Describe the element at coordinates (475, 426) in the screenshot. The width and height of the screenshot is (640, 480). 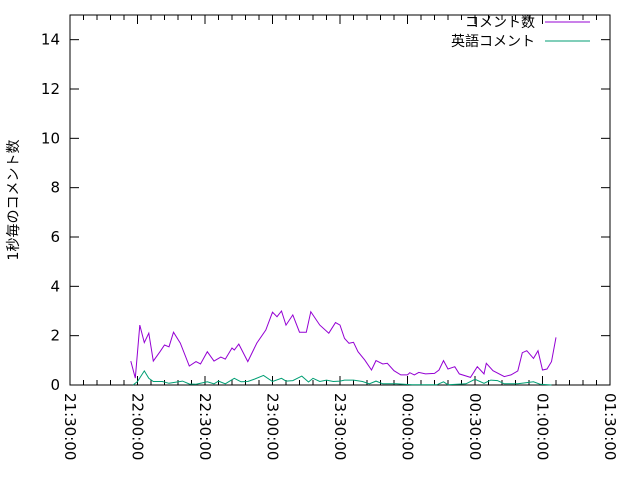
I see `x-tick-label: 00:30:00` at that location.